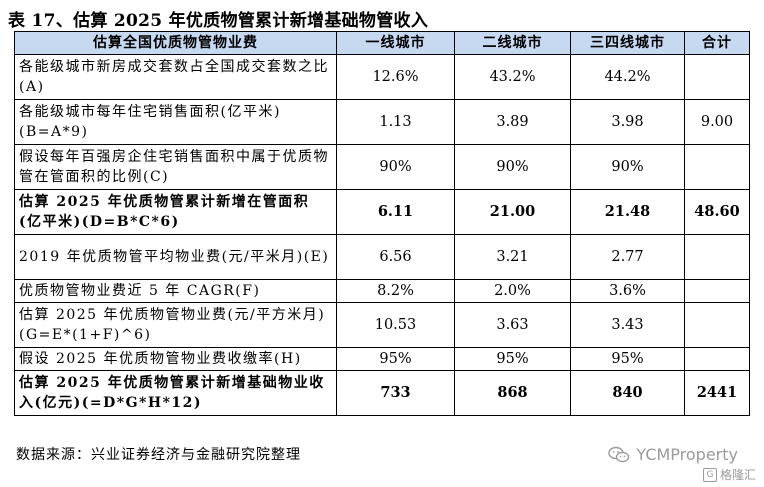 The width and height of the screenshot is (764, 487). Describe the element at coordinates (395, 212) in the screenshot. I see `table-cell: 6.11` at that location.